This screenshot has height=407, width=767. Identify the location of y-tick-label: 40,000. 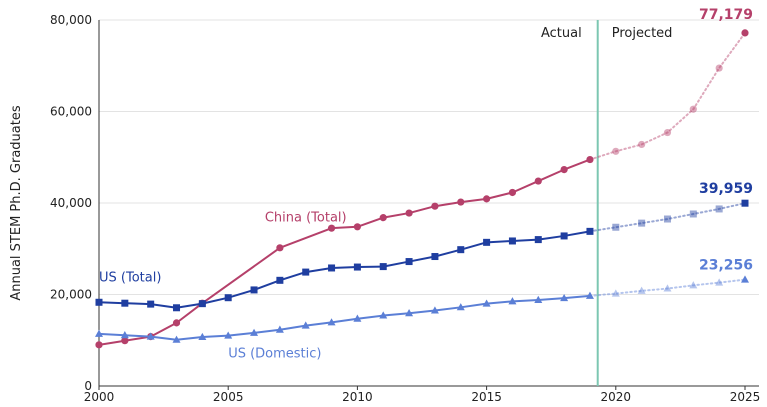
(71, 203).